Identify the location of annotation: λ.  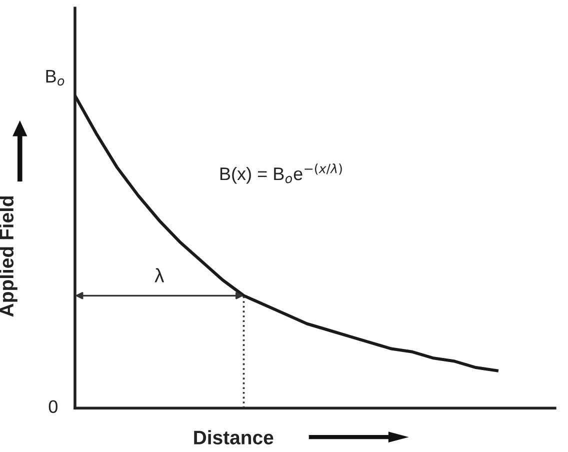
(159, 275).